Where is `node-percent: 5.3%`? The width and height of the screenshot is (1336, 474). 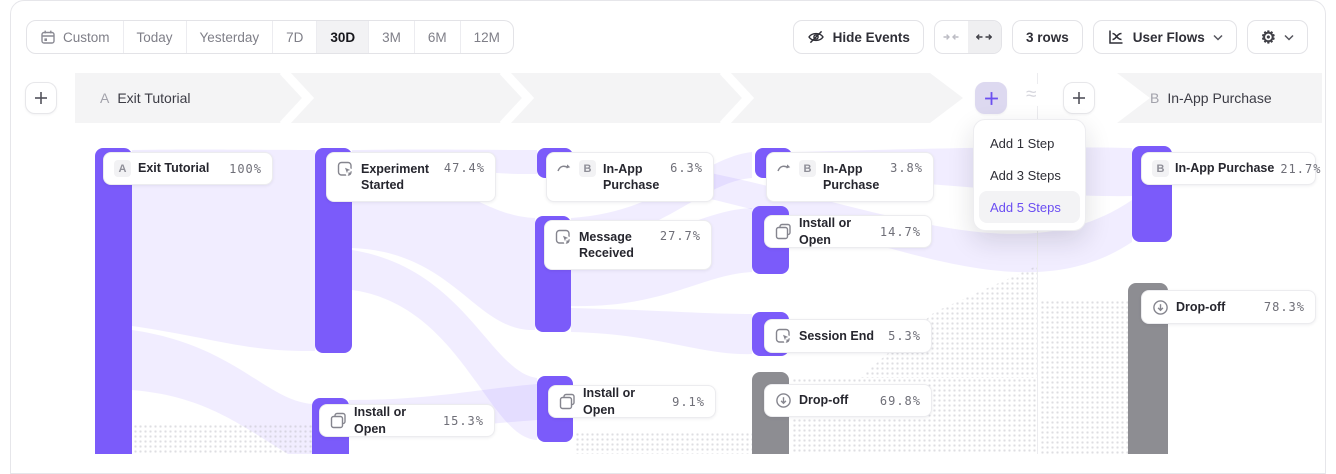 node-percent: 5.3% is located at coordinates (904, 336).